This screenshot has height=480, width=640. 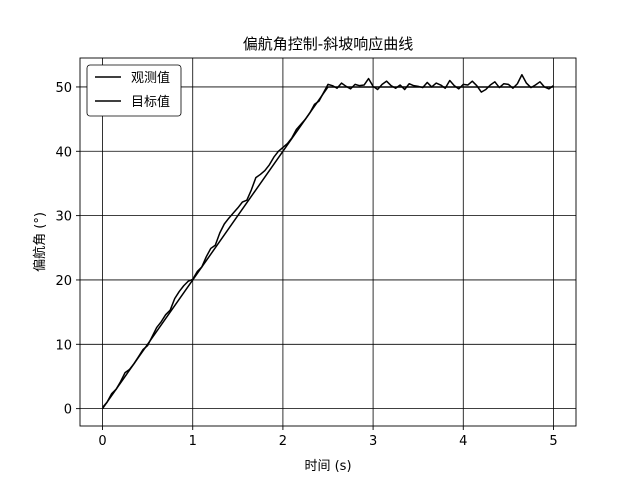 What do you see at coordinates (68, 410) in the screenshot?
I see `y-tick-label: 0` at bounding box center [68, 410].